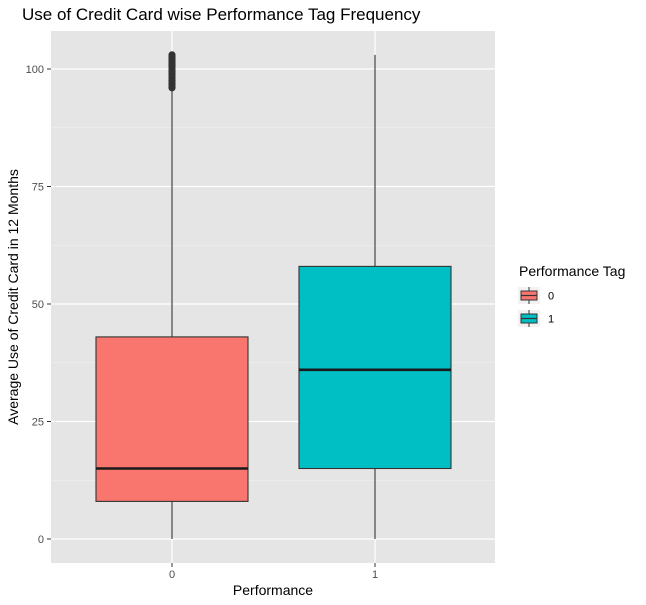  I want to click on outlier-point, so click(172, 55).